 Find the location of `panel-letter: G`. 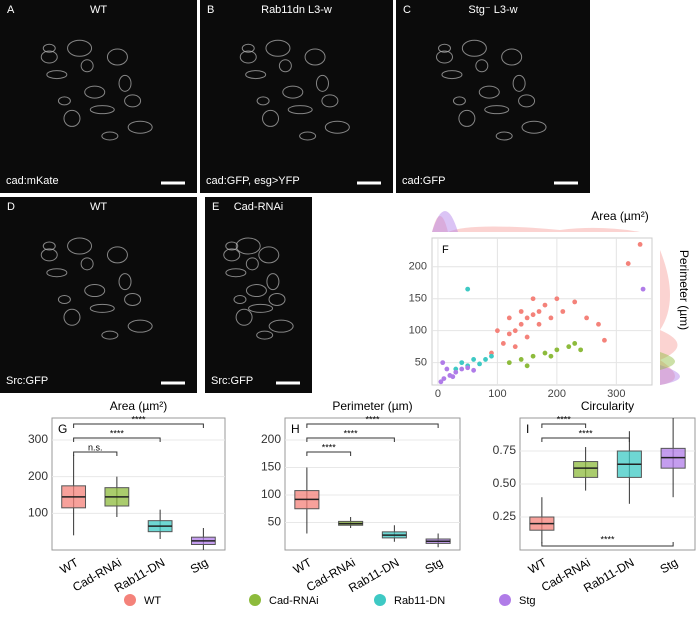

panel-letter: G is located at coordinates (62, 429).